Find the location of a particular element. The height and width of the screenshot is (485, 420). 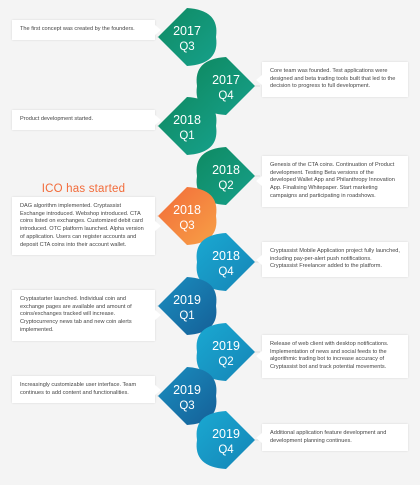

timeline-node-2019-q2: 2019 Q2 is located at coordinates (225, 352).